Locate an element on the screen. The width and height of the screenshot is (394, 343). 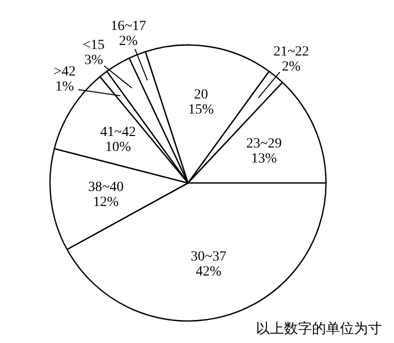
slice-label: 20 is located at coordinates (201, 95).